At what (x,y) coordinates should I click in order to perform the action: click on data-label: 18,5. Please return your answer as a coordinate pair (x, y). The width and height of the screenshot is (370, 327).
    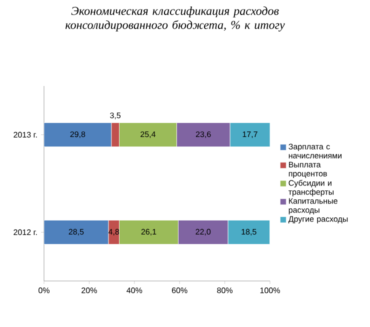
    Looking at the image, I should click on (249, 232).